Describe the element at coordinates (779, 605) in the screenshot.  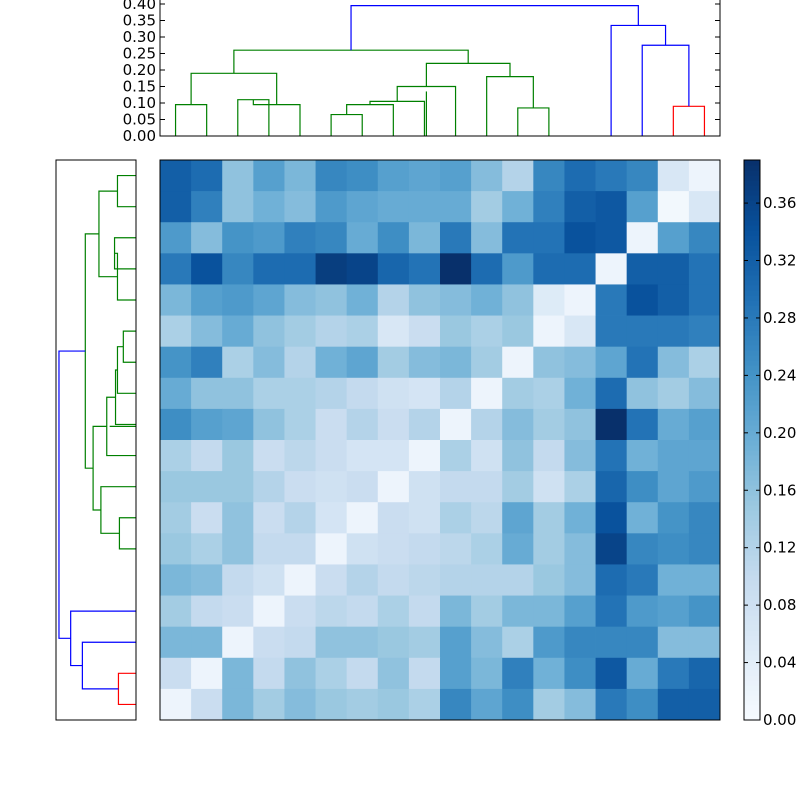
I see `colorbar-tick-label: 0.08` at that location.